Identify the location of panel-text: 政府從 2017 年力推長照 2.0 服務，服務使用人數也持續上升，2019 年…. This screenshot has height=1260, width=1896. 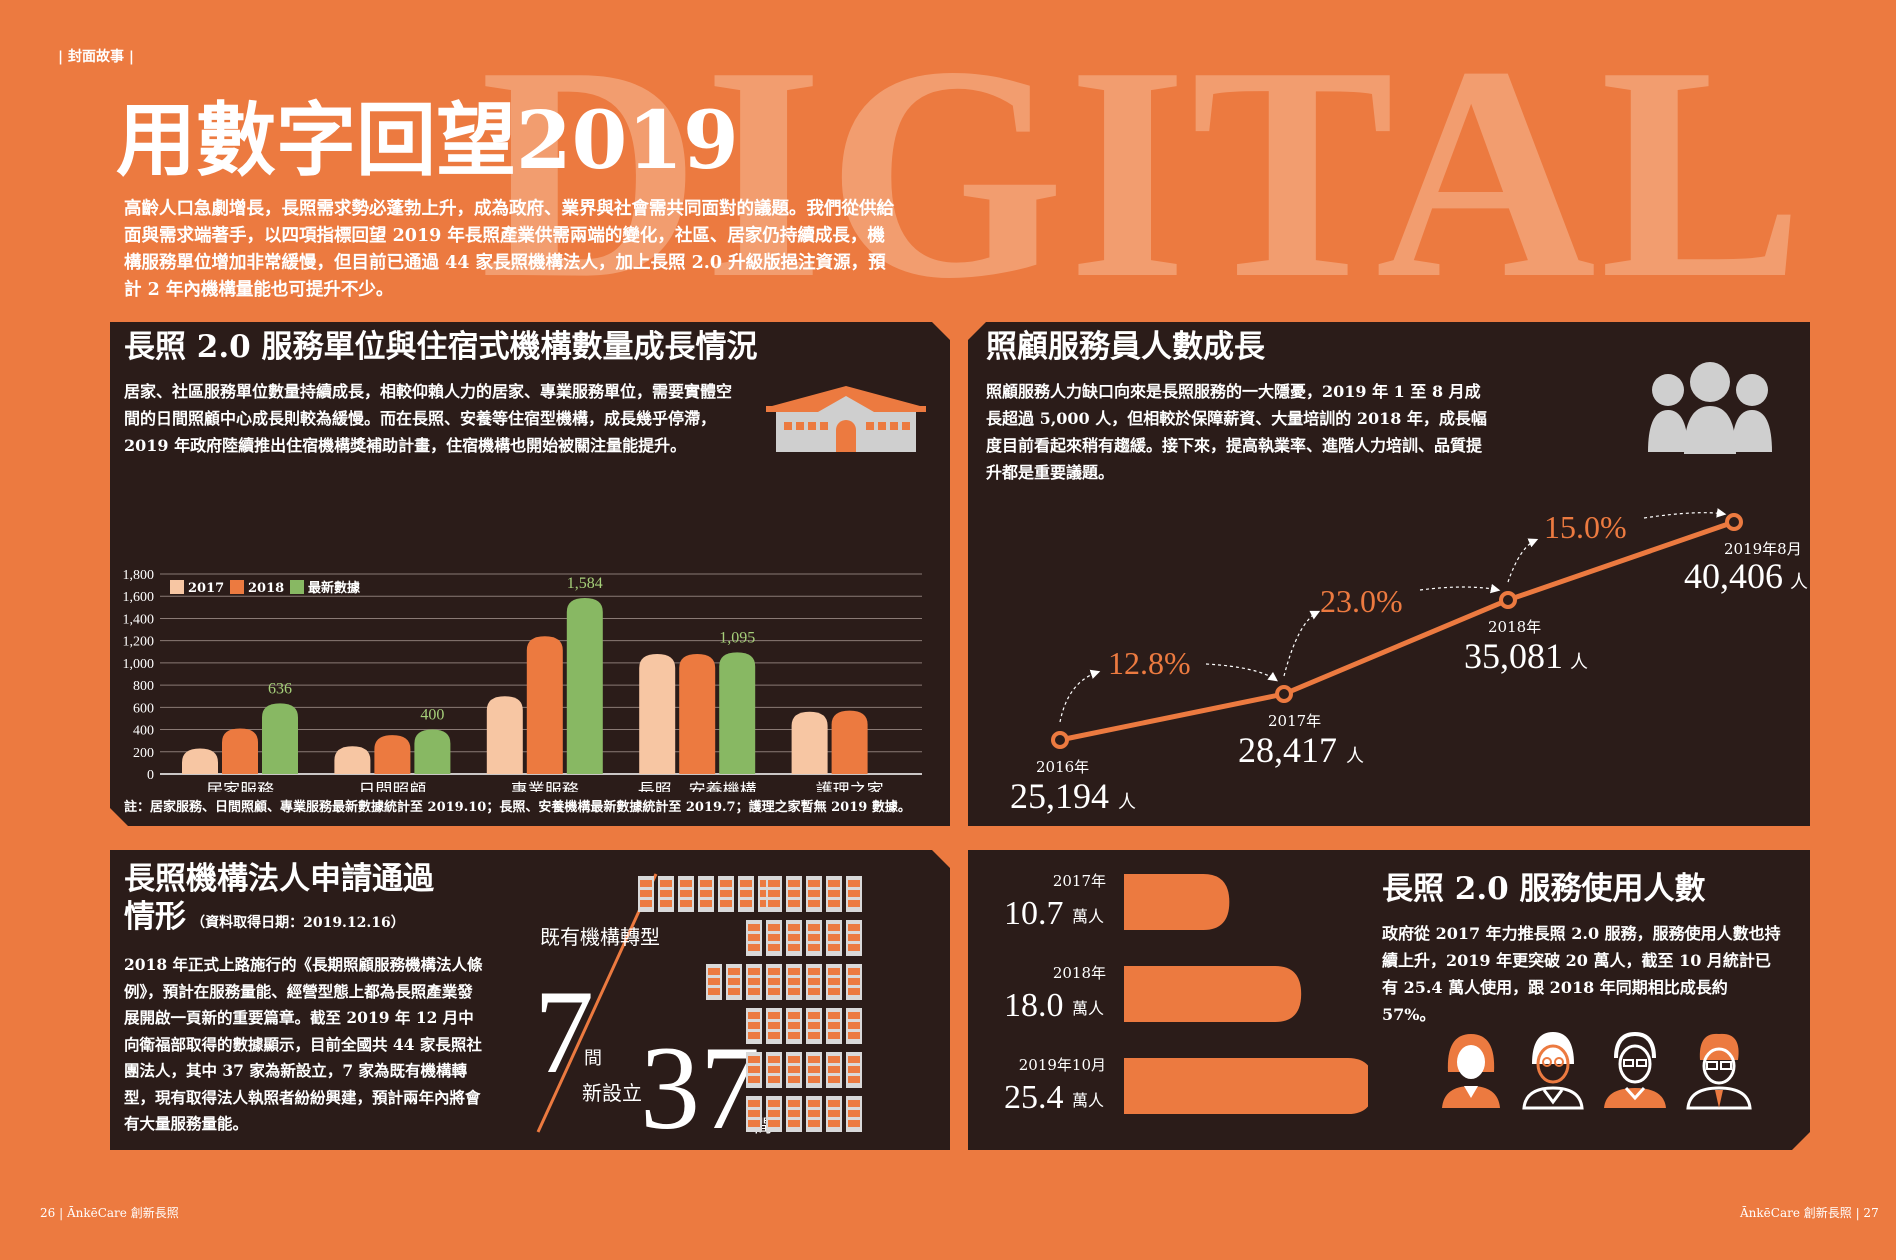
(1581, 974).